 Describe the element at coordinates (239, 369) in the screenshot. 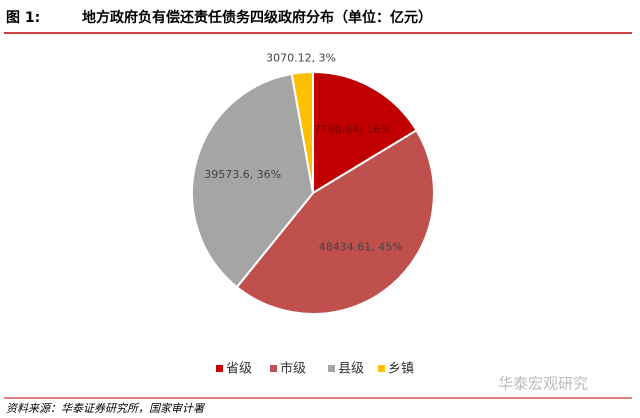

I see `legend-label: 省级` at that location.